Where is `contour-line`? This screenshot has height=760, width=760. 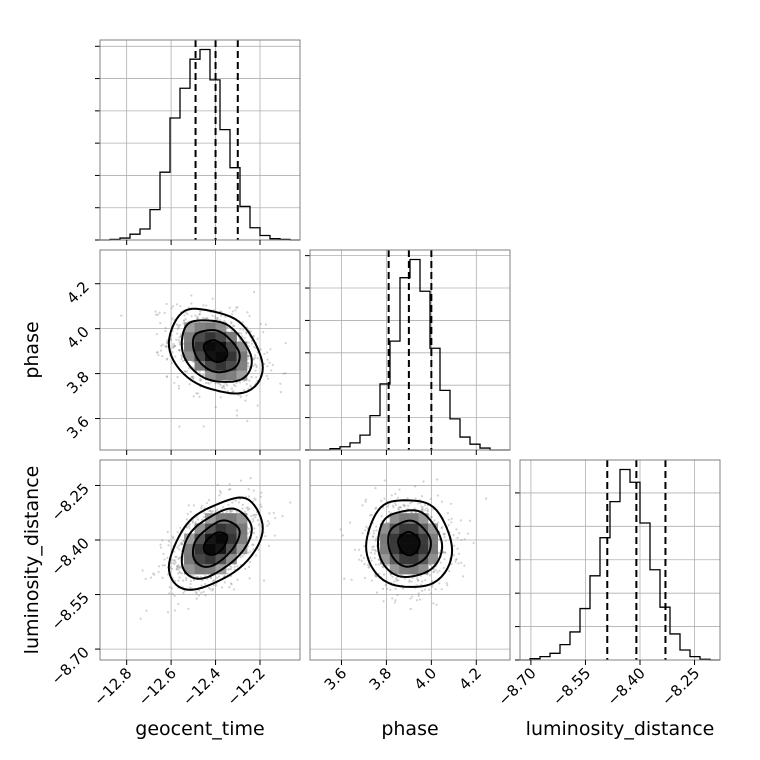
contour-line is located at coordinates (409, 543).